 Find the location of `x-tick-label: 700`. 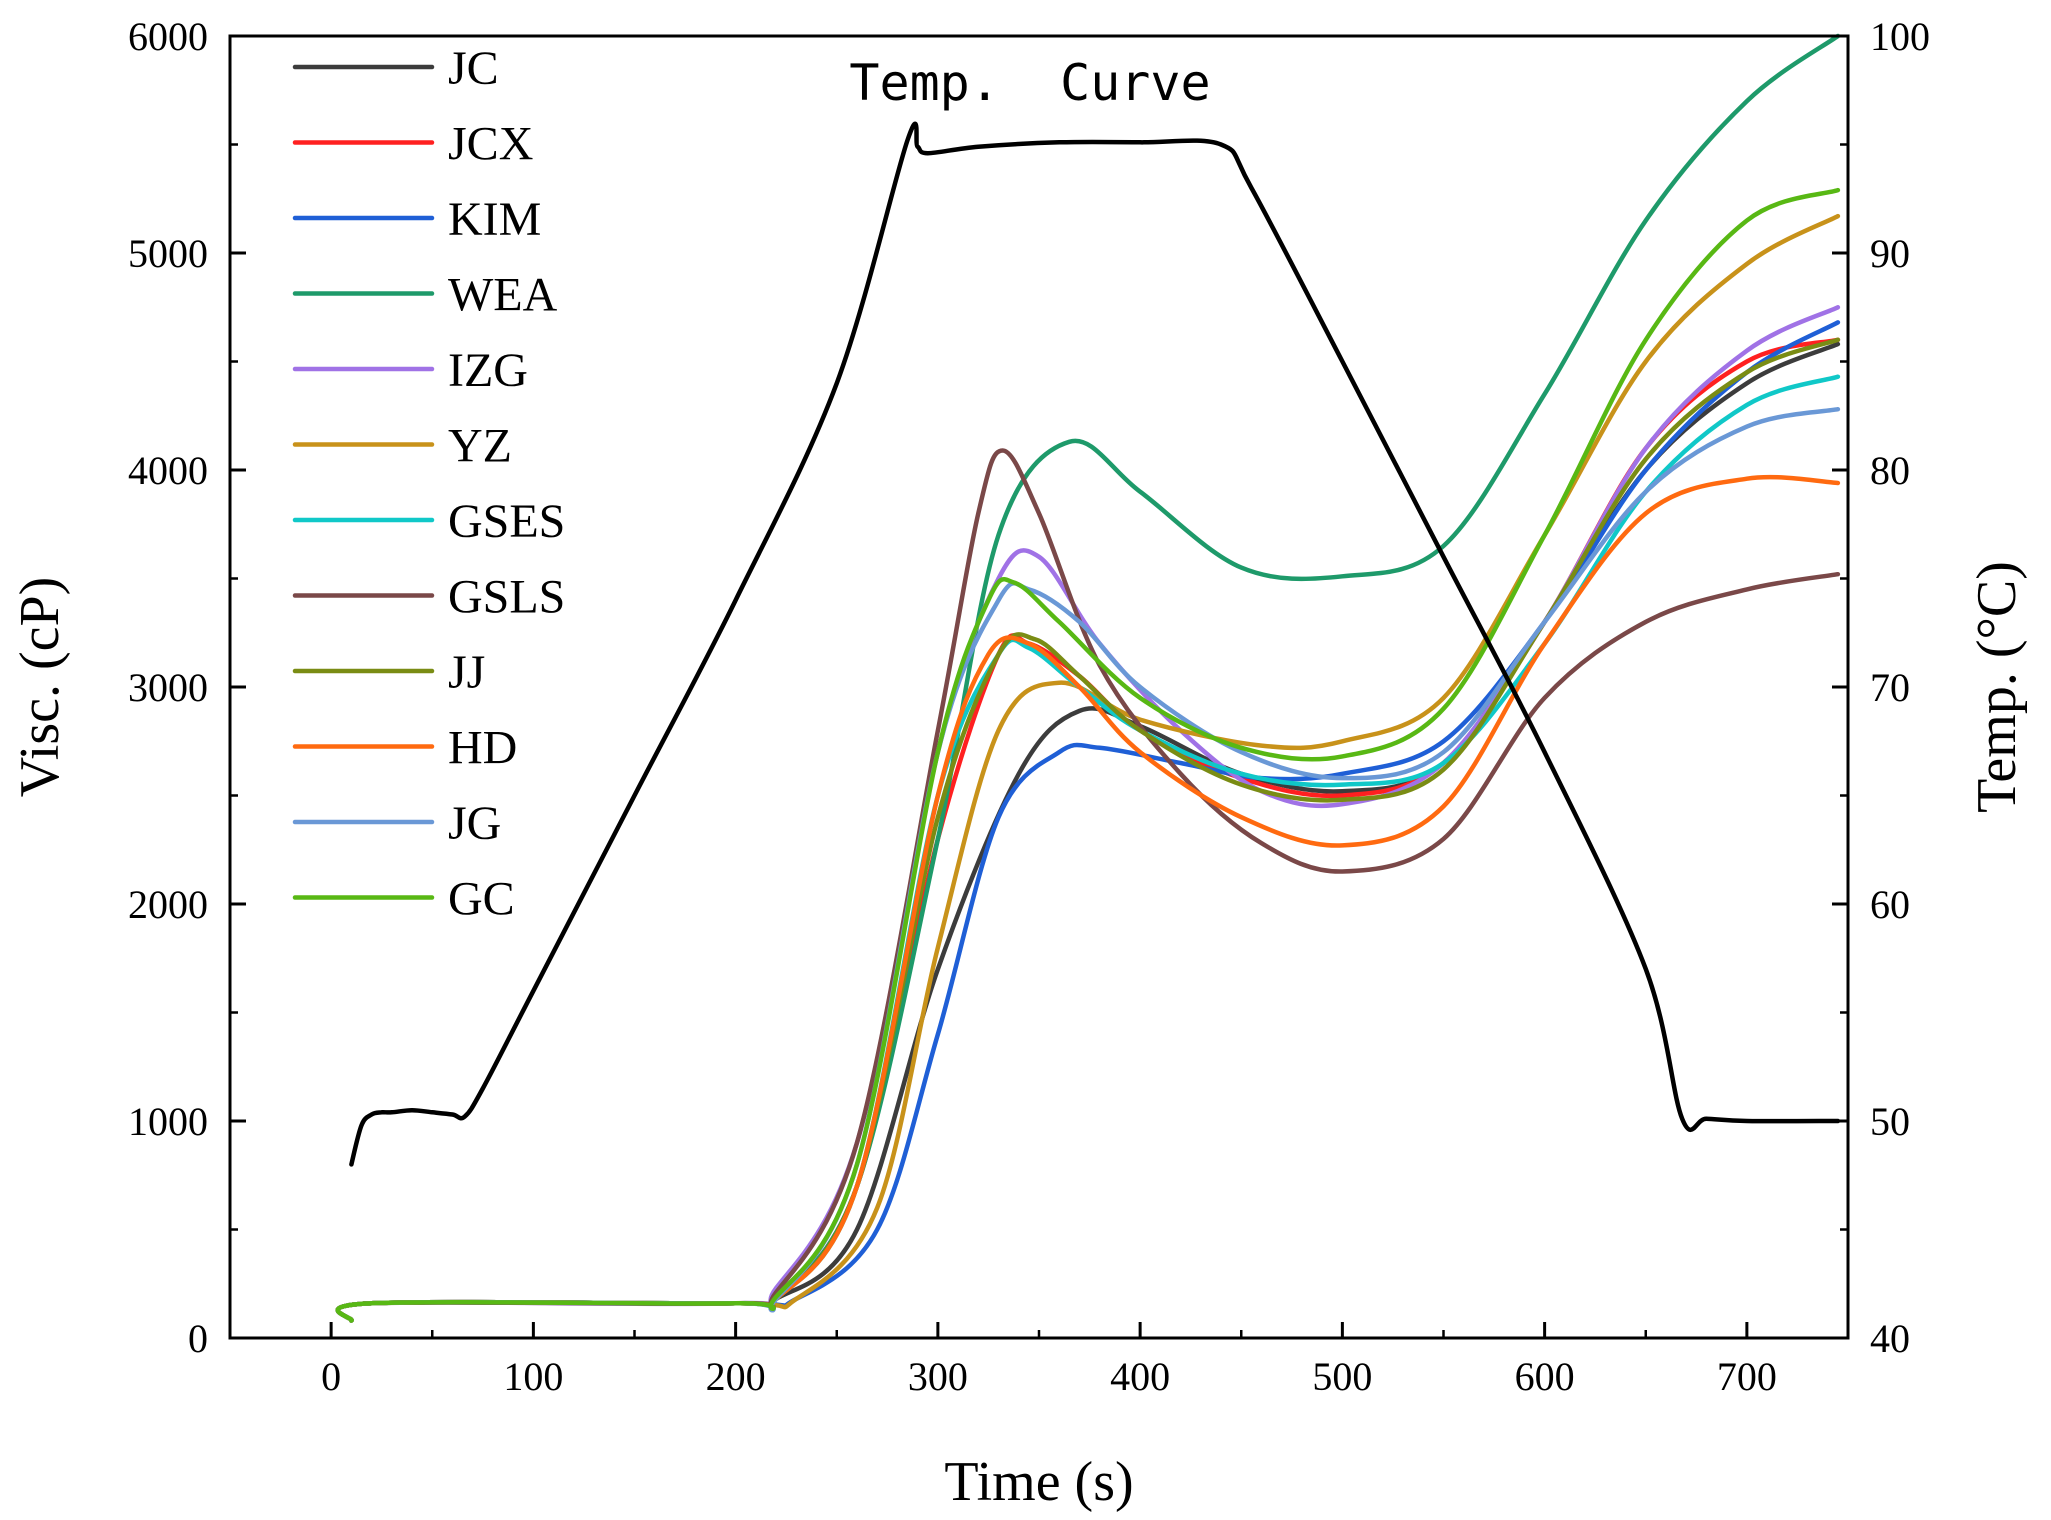

x-tick-label: 700 is located at coordinates (1747, 1376).